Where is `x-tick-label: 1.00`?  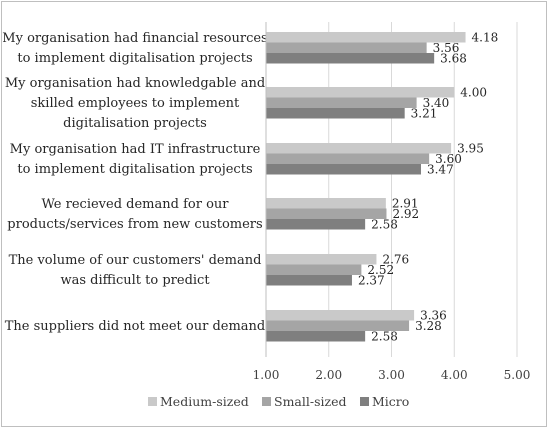
x-tick-label: 1.00 is located at coordinates (266, 375).